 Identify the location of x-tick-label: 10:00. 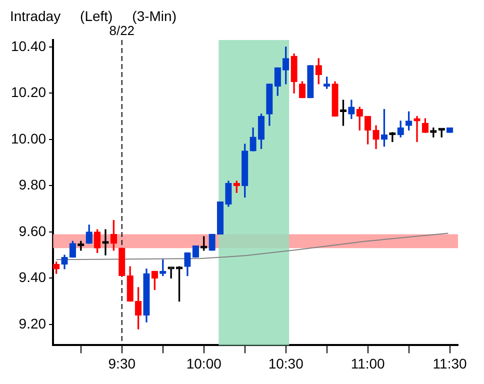
(204, 363).